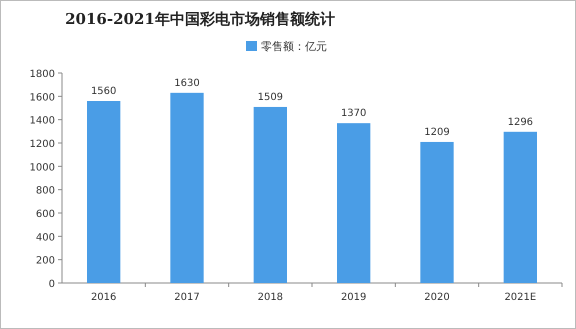 Image resolution: width=576 pixels, height=329 pixels. Describe the element at coordinates (294, 46) in the screenshot. I see `legend-label: 零售额：亿元` at that location.